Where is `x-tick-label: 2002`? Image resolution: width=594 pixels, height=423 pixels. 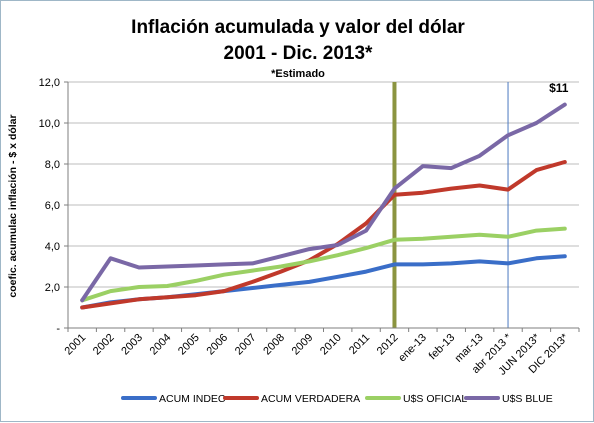 x-tick-label: 2002 is located at coordinates (104, 345).